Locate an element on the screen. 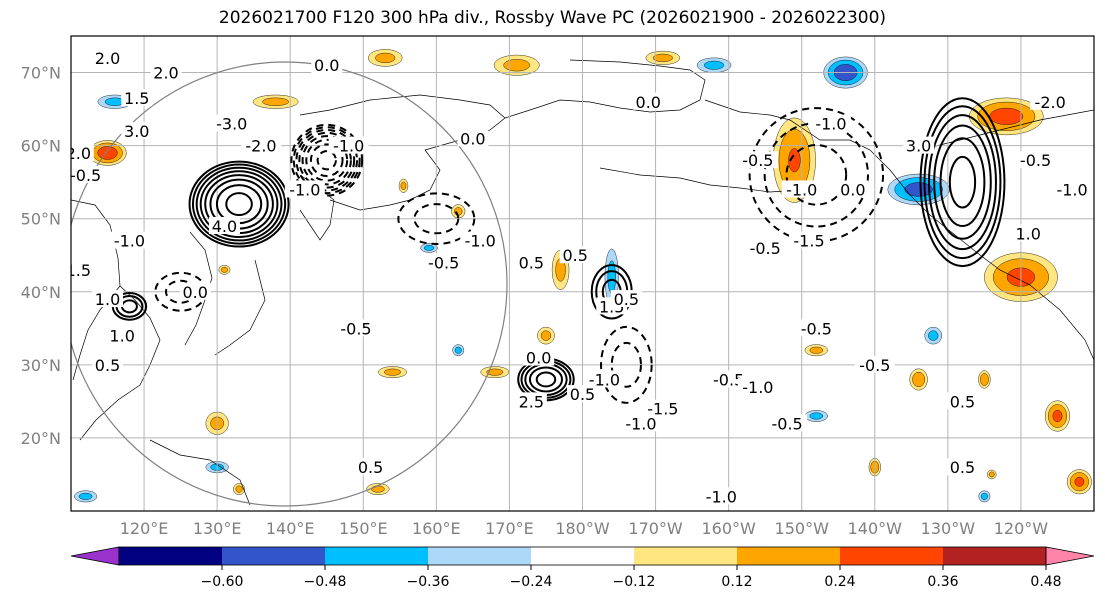  colorbar-extend-low is located at coordinates (95, 556).